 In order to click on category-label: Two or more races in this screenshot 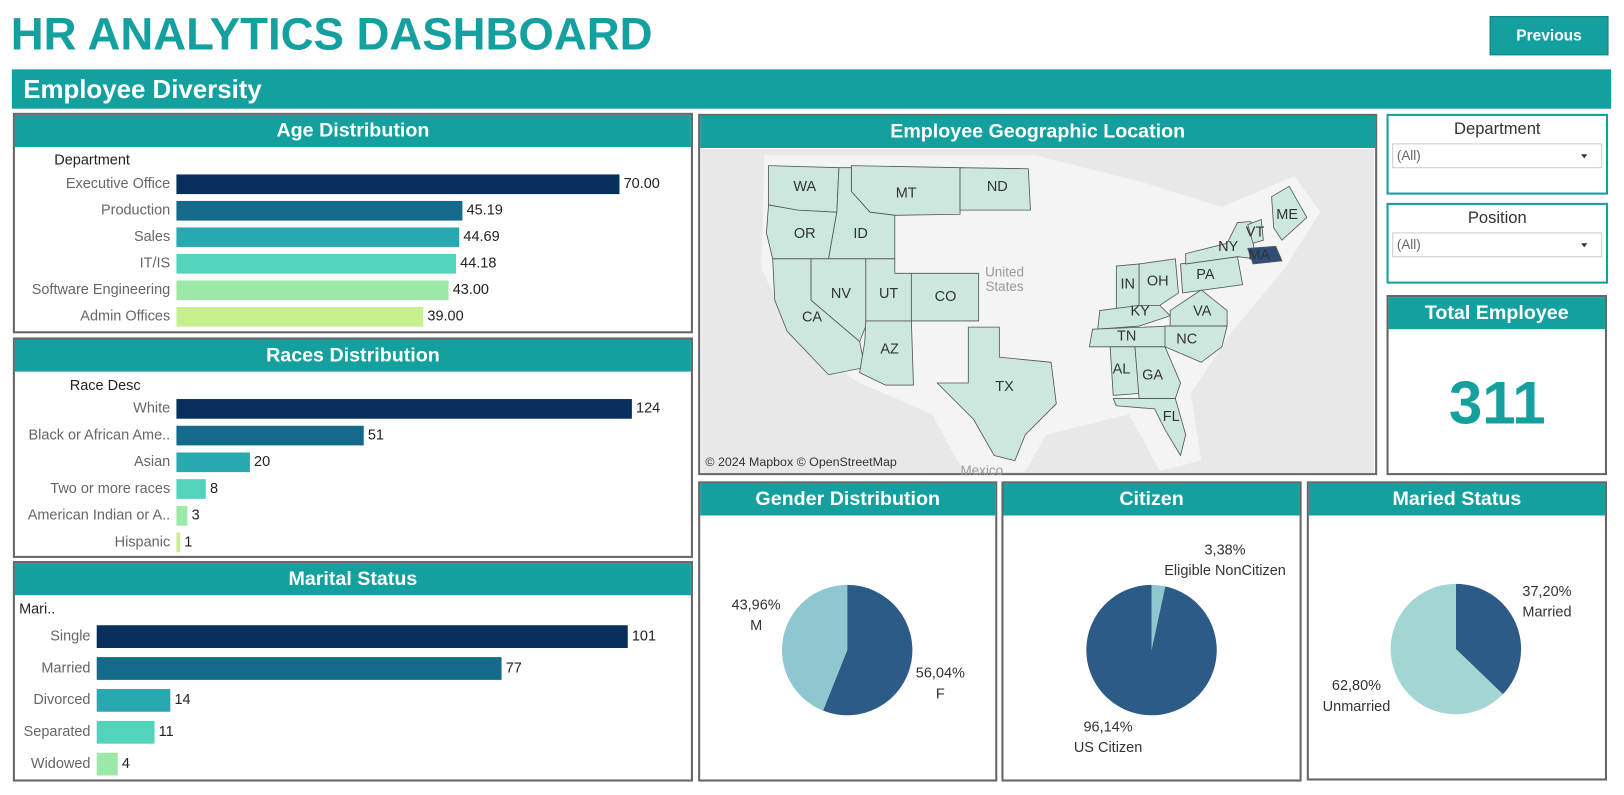, I will do `click(110, 489)`.